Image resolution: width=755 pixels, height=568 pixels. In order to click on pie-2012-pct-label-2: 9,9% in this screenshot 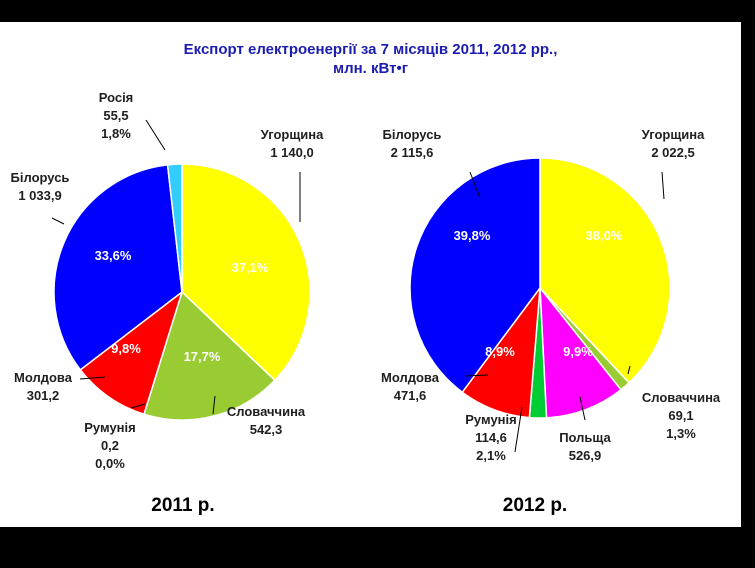, I will do `click(578, 351)`.